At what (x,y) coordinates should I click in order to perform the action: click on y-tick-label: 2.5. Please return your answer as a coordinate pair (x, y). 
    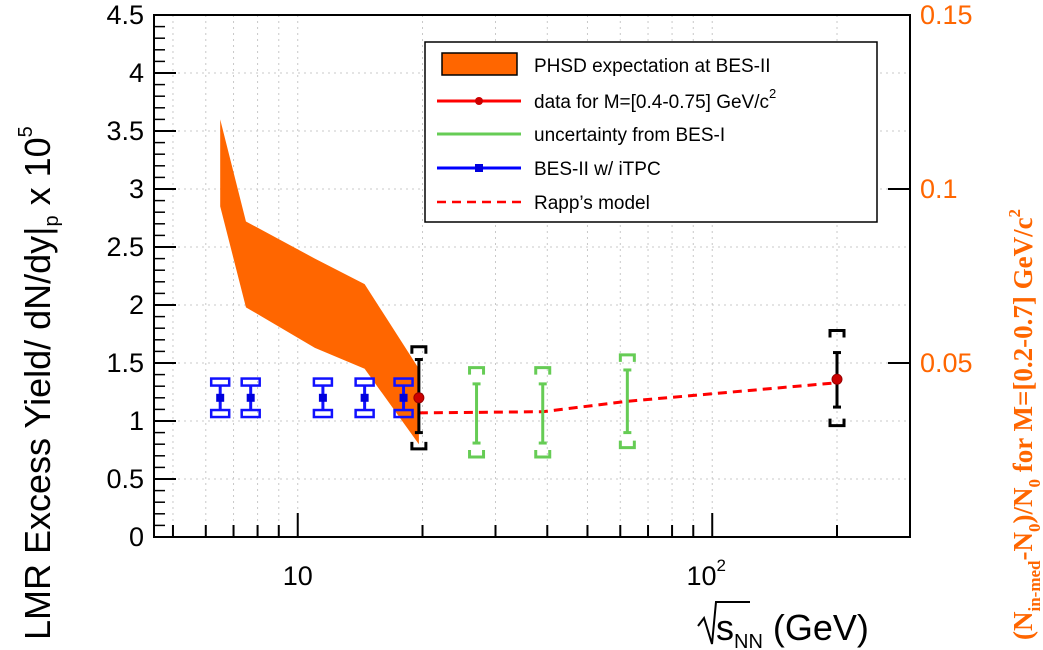
    Looking at the image, I should click on (125, 247).